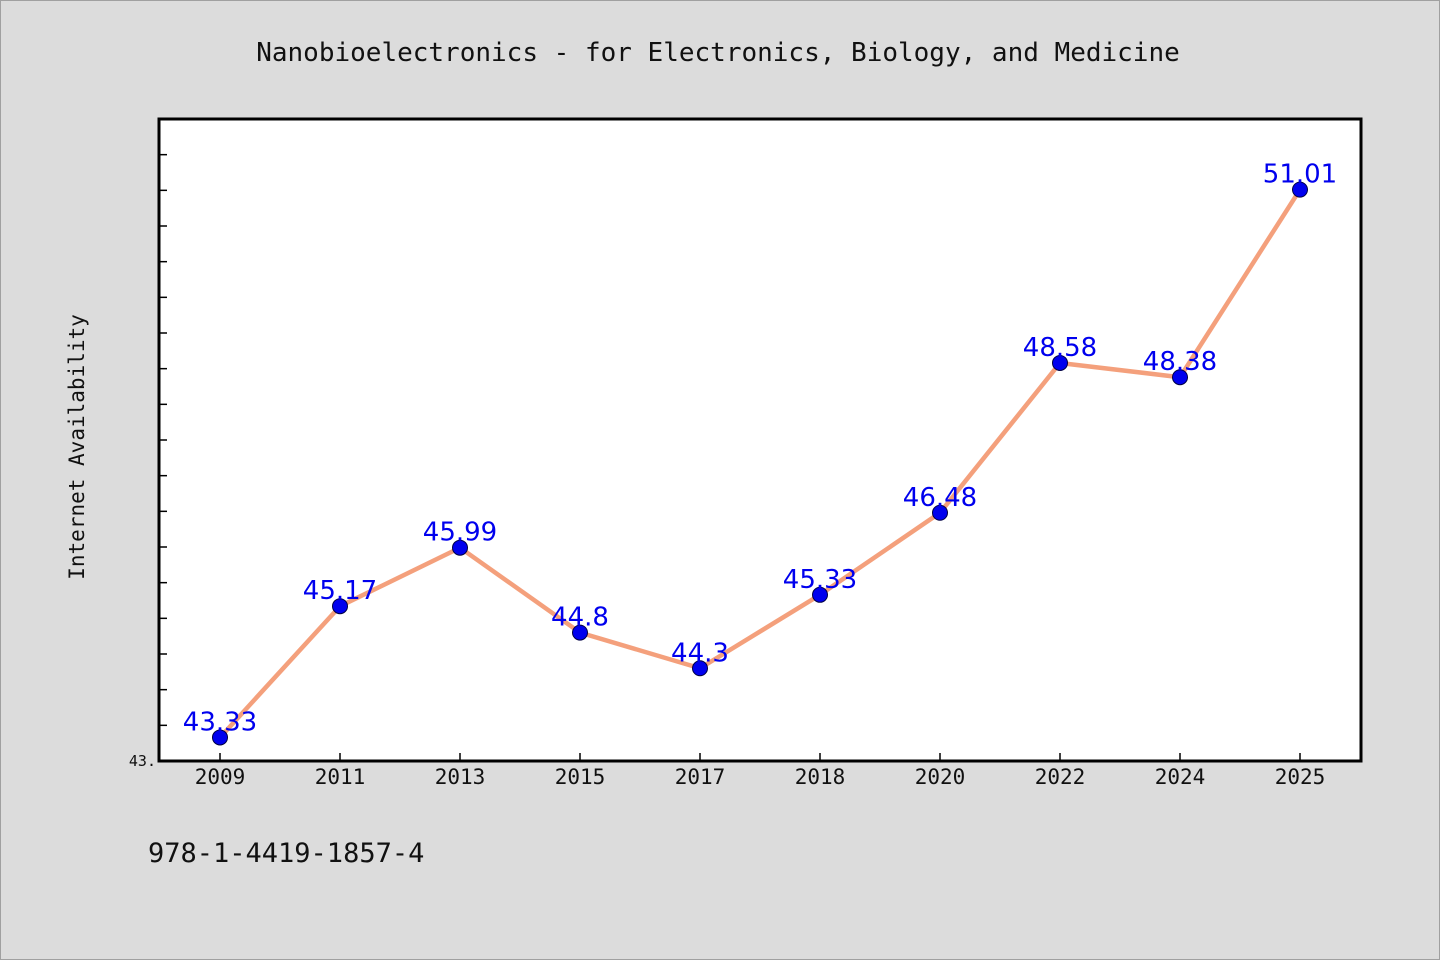 The image size is (1440, 960). I want to click on data-label: 45.99, so click(460, 533).